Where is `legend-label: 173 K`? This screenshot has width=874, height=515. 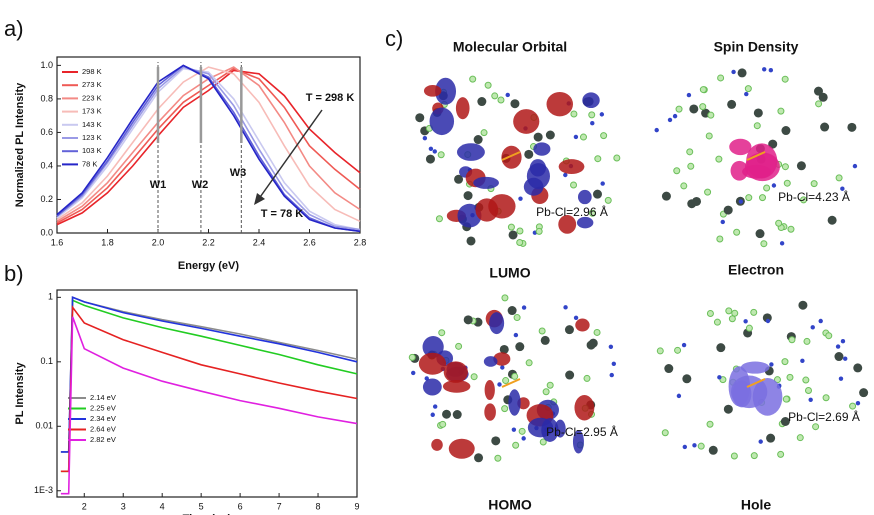
legend-label: 173 K is located at coordinates (92, 111).